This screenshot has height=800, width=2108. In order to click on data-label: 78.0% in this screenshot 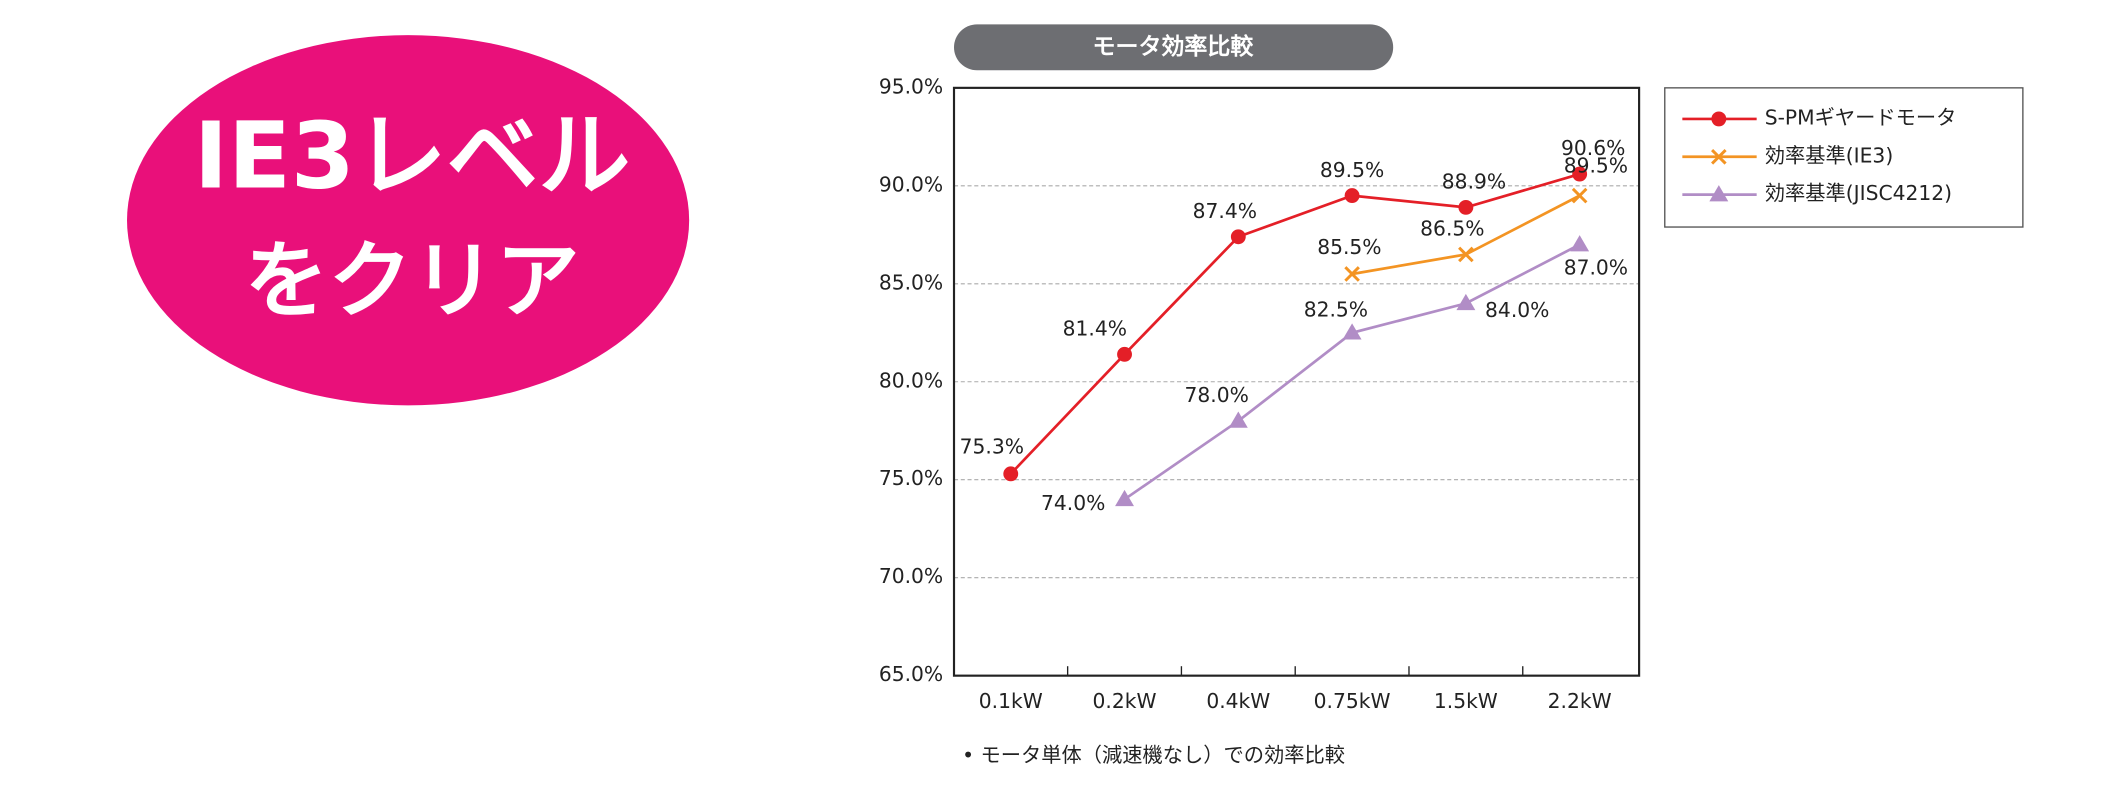, I will do `click(1217, 395)`.